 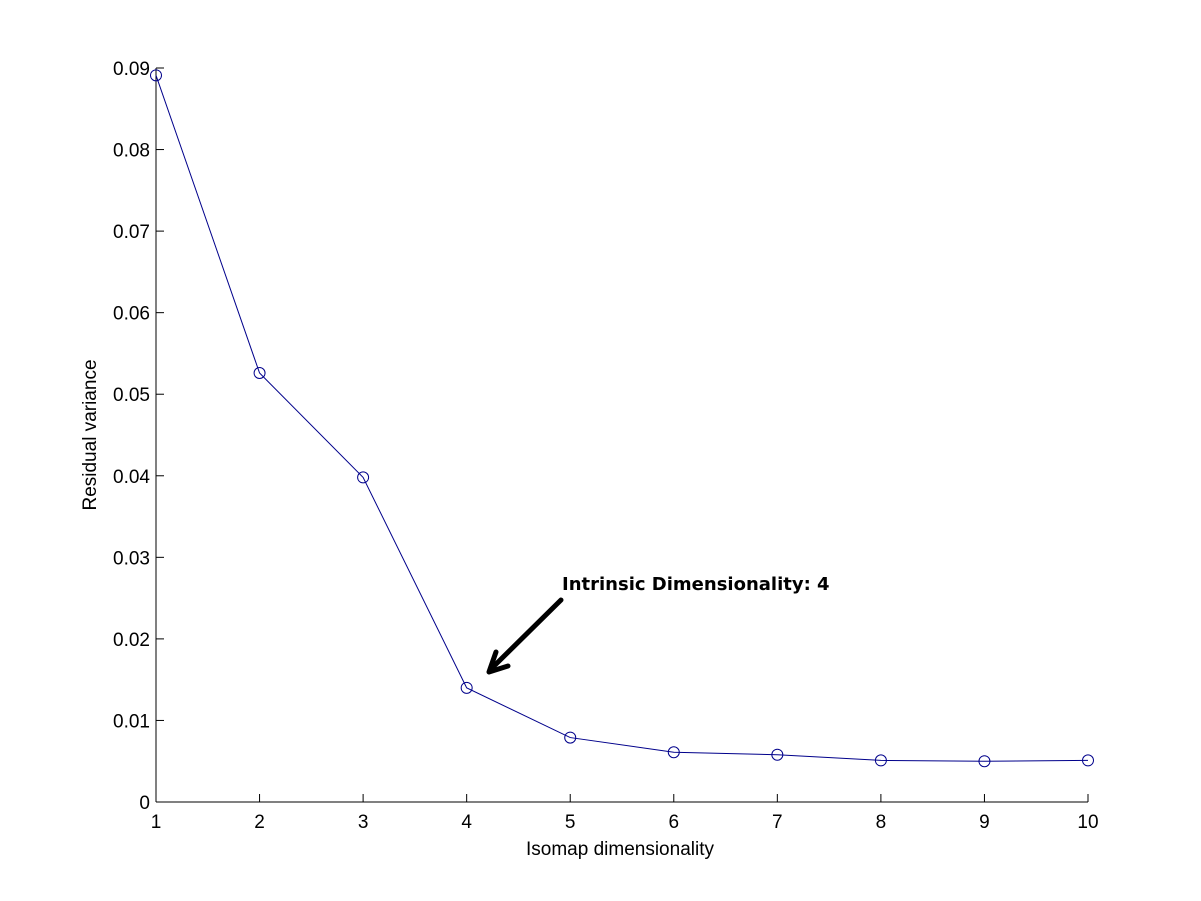 I want to click on x-tick-label: 9, so click(x=984, y=822).